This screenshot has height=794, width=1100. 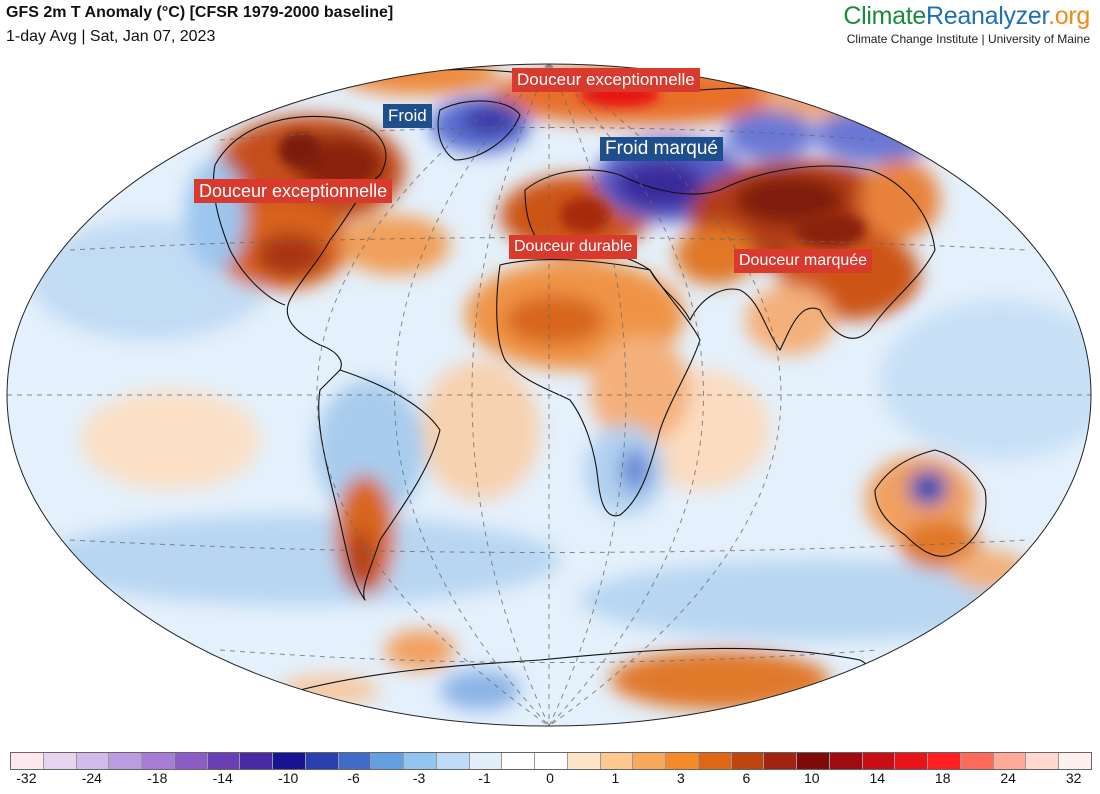 What do you see at coordinates (573, 247) in the screenshot?
I see `label-europe-warm: Douceur durable` at bounding box center [573, 247].